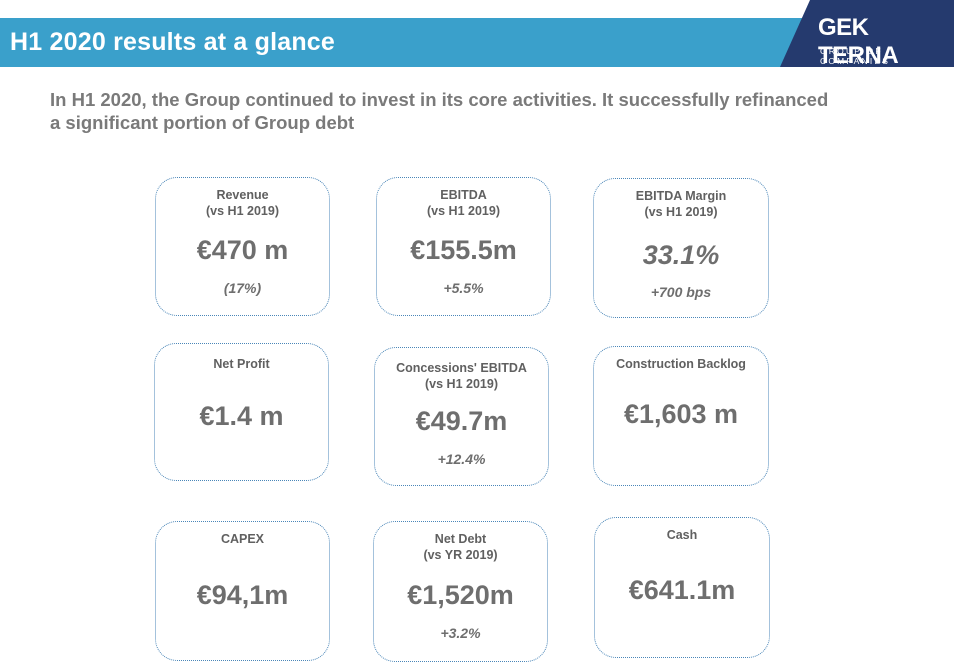 Image resolution: width=954 pixels, height=667 pixels. Describe the element at coordinates (461, 459) in the screenshot. I see `kpi-change: +12.4%` at that location.